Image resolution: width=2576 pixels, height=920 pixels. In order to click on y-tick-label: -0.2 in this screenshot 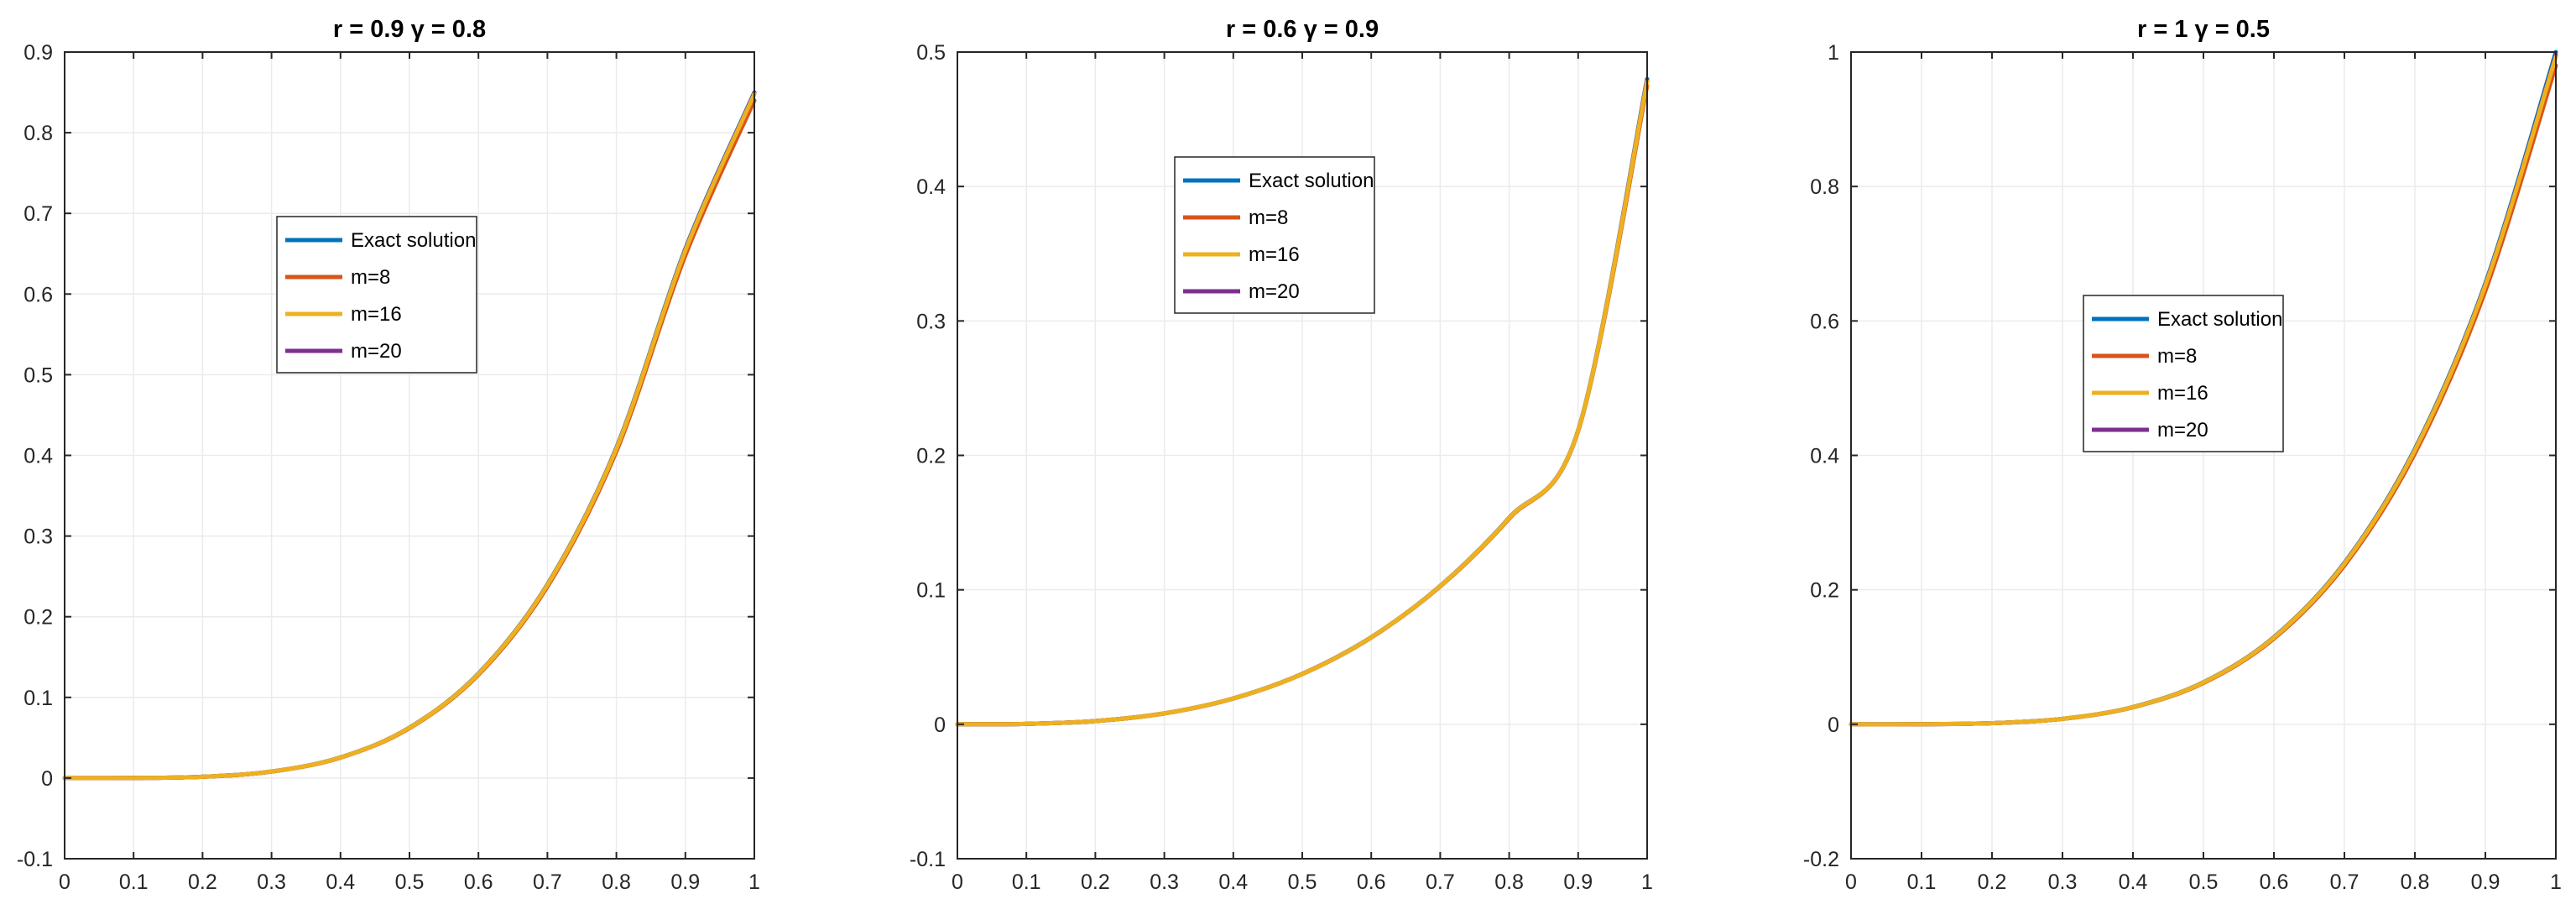, I will do `click(1821, 859)`.